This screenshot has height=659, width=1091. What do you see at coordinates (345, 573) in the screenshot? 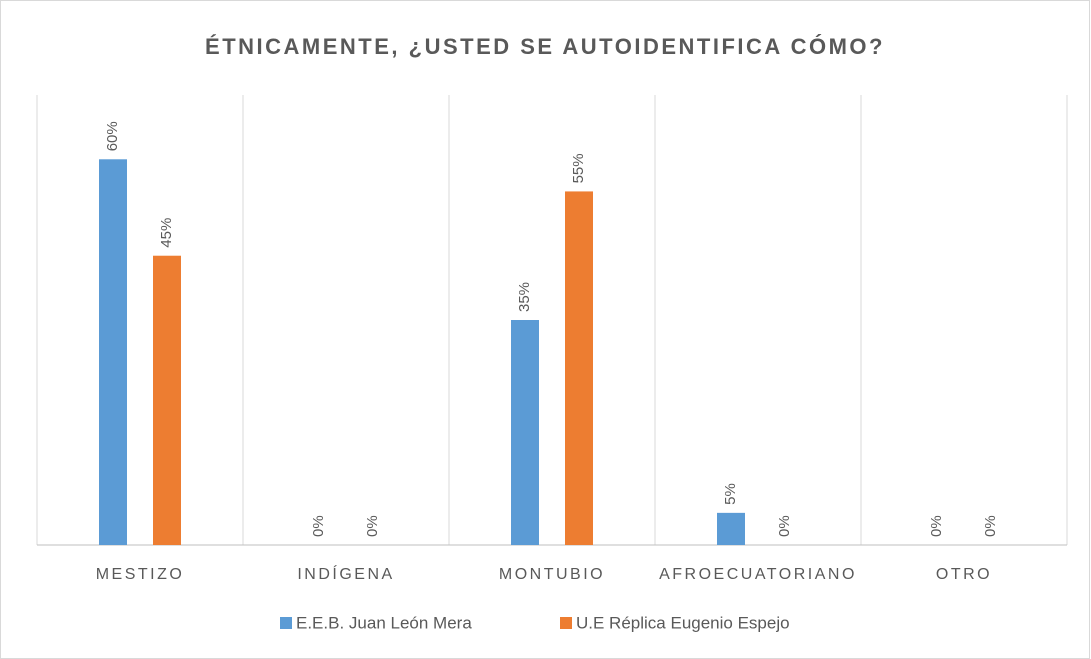
I see `x-tick-label: INDÍGENA` at bounding box center [345, 573].